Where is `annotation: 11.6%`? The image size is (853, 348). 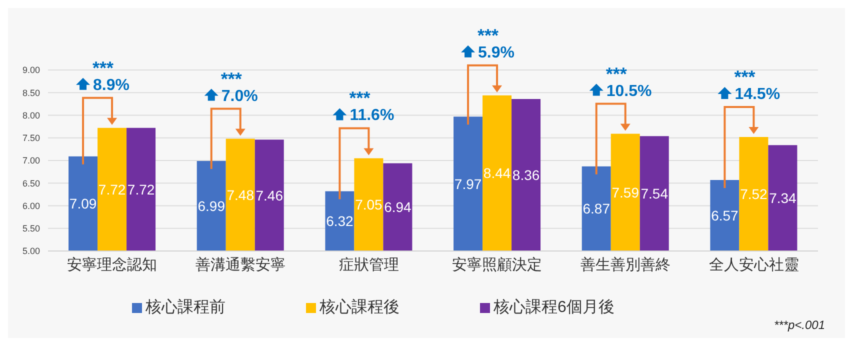 annotation: 11.6% is located at coordinates (372, 115).